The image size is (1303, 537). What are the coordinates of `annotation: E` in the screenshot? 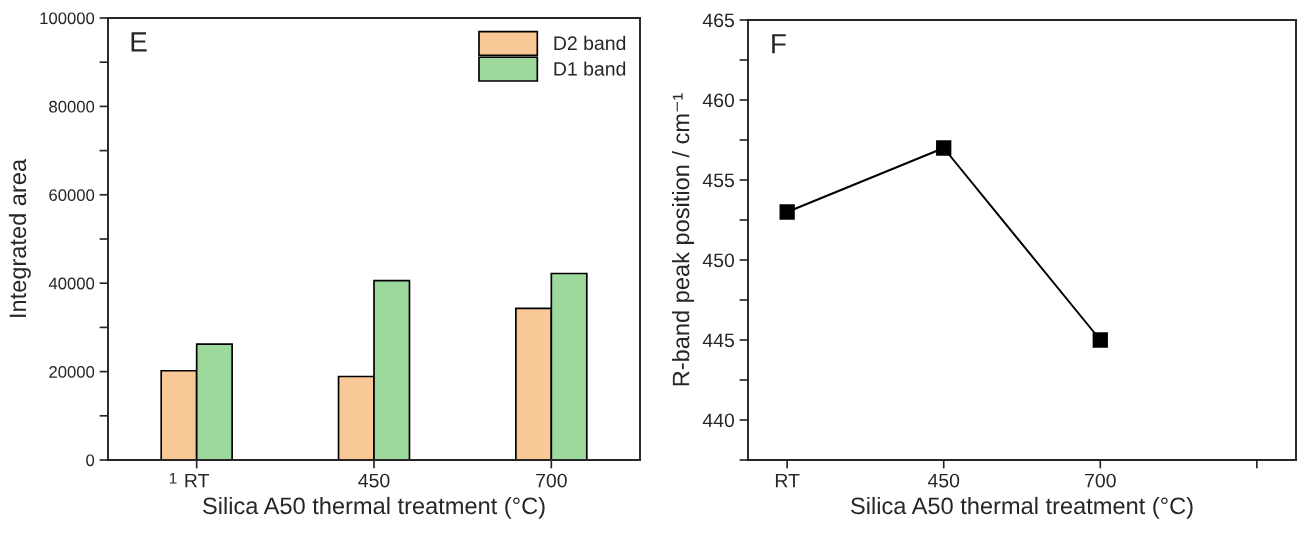 It's located at (139, 42).